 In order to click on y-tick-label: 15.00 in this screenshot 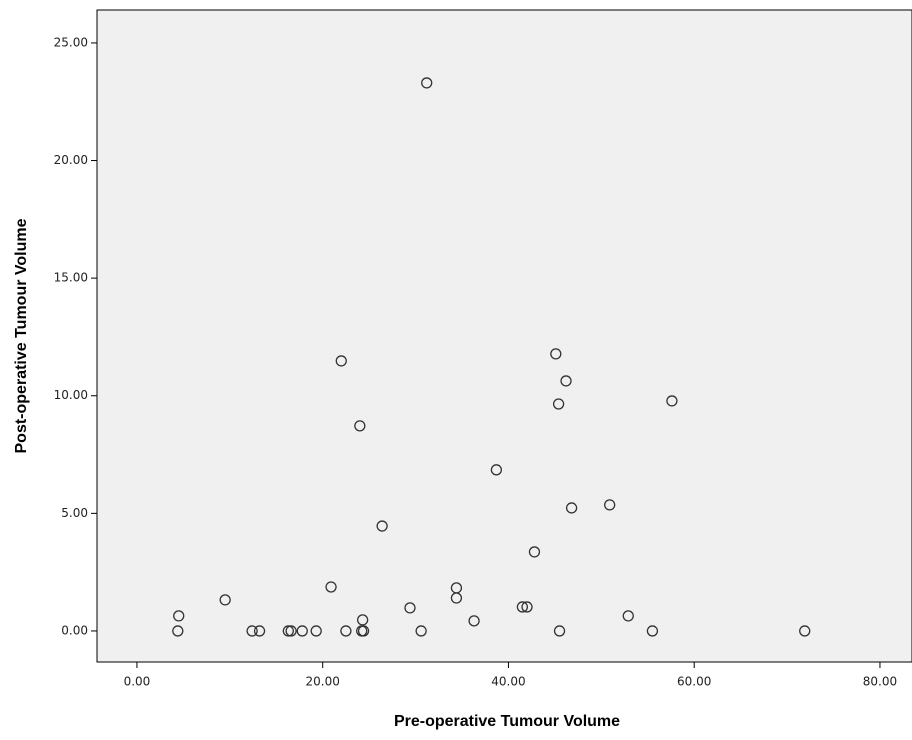, I will do `click(71, 278)`.